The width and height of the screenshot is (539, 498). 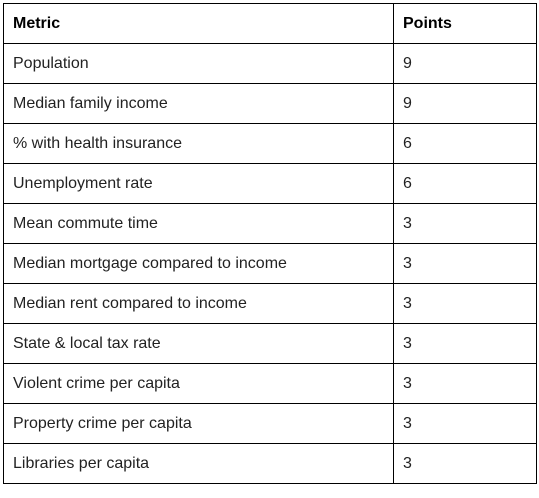 What do you see at coordinates (198, 183) in the screenshot?
I see `metric-cell: Unemployment rate` at bounding box center [198, 183].